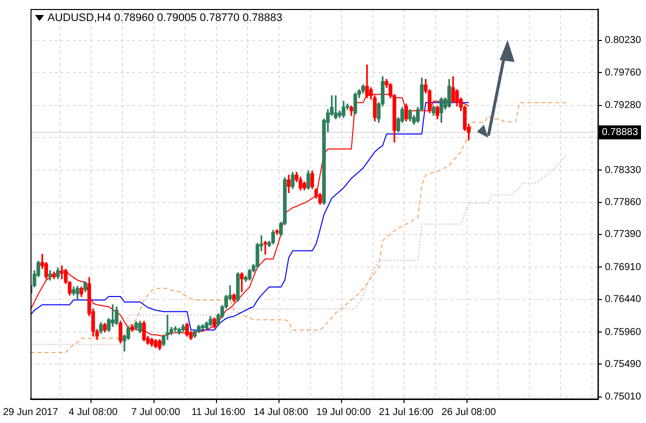  What do you see at coordinates (165, 18) in the screenshot?
I see `chart-title: AUDUSD,H4 0.78960 0.79005 0.78770 0.78883` at bounding box center [165, 18].